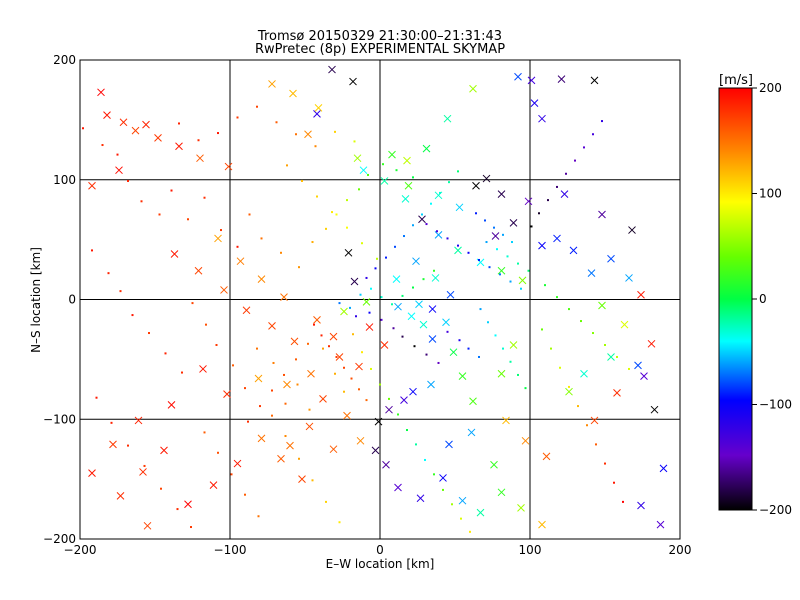 The image size is (800, 600). Describe the element at coordinates (775, 510) in the screenshot. I see `colorbar-tick-label: −200` at that location.